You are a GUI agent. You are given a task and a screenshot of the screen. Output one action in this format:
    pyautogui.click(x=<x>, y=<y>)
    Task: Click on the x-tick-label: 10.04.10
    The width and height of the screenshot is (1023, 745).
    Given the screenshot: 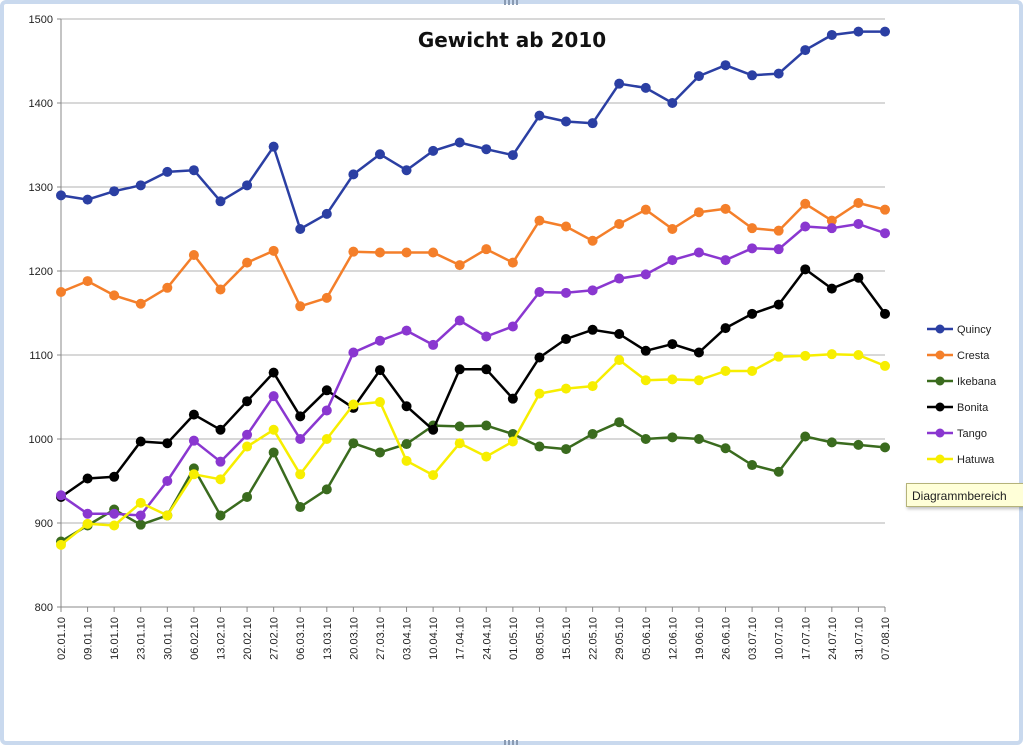 What is the action you would take?
    pyautogui.click(x=434, y=638)
    